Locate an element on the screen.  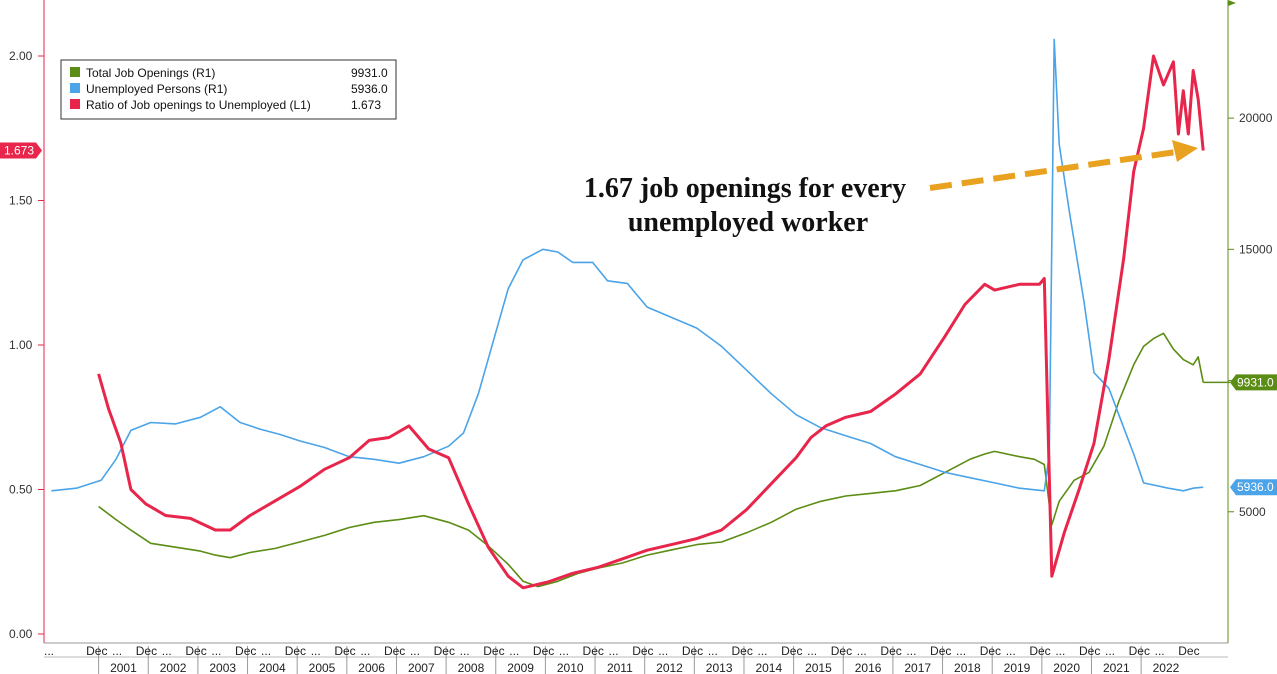
legend-box is located at coordinates (228, 89).